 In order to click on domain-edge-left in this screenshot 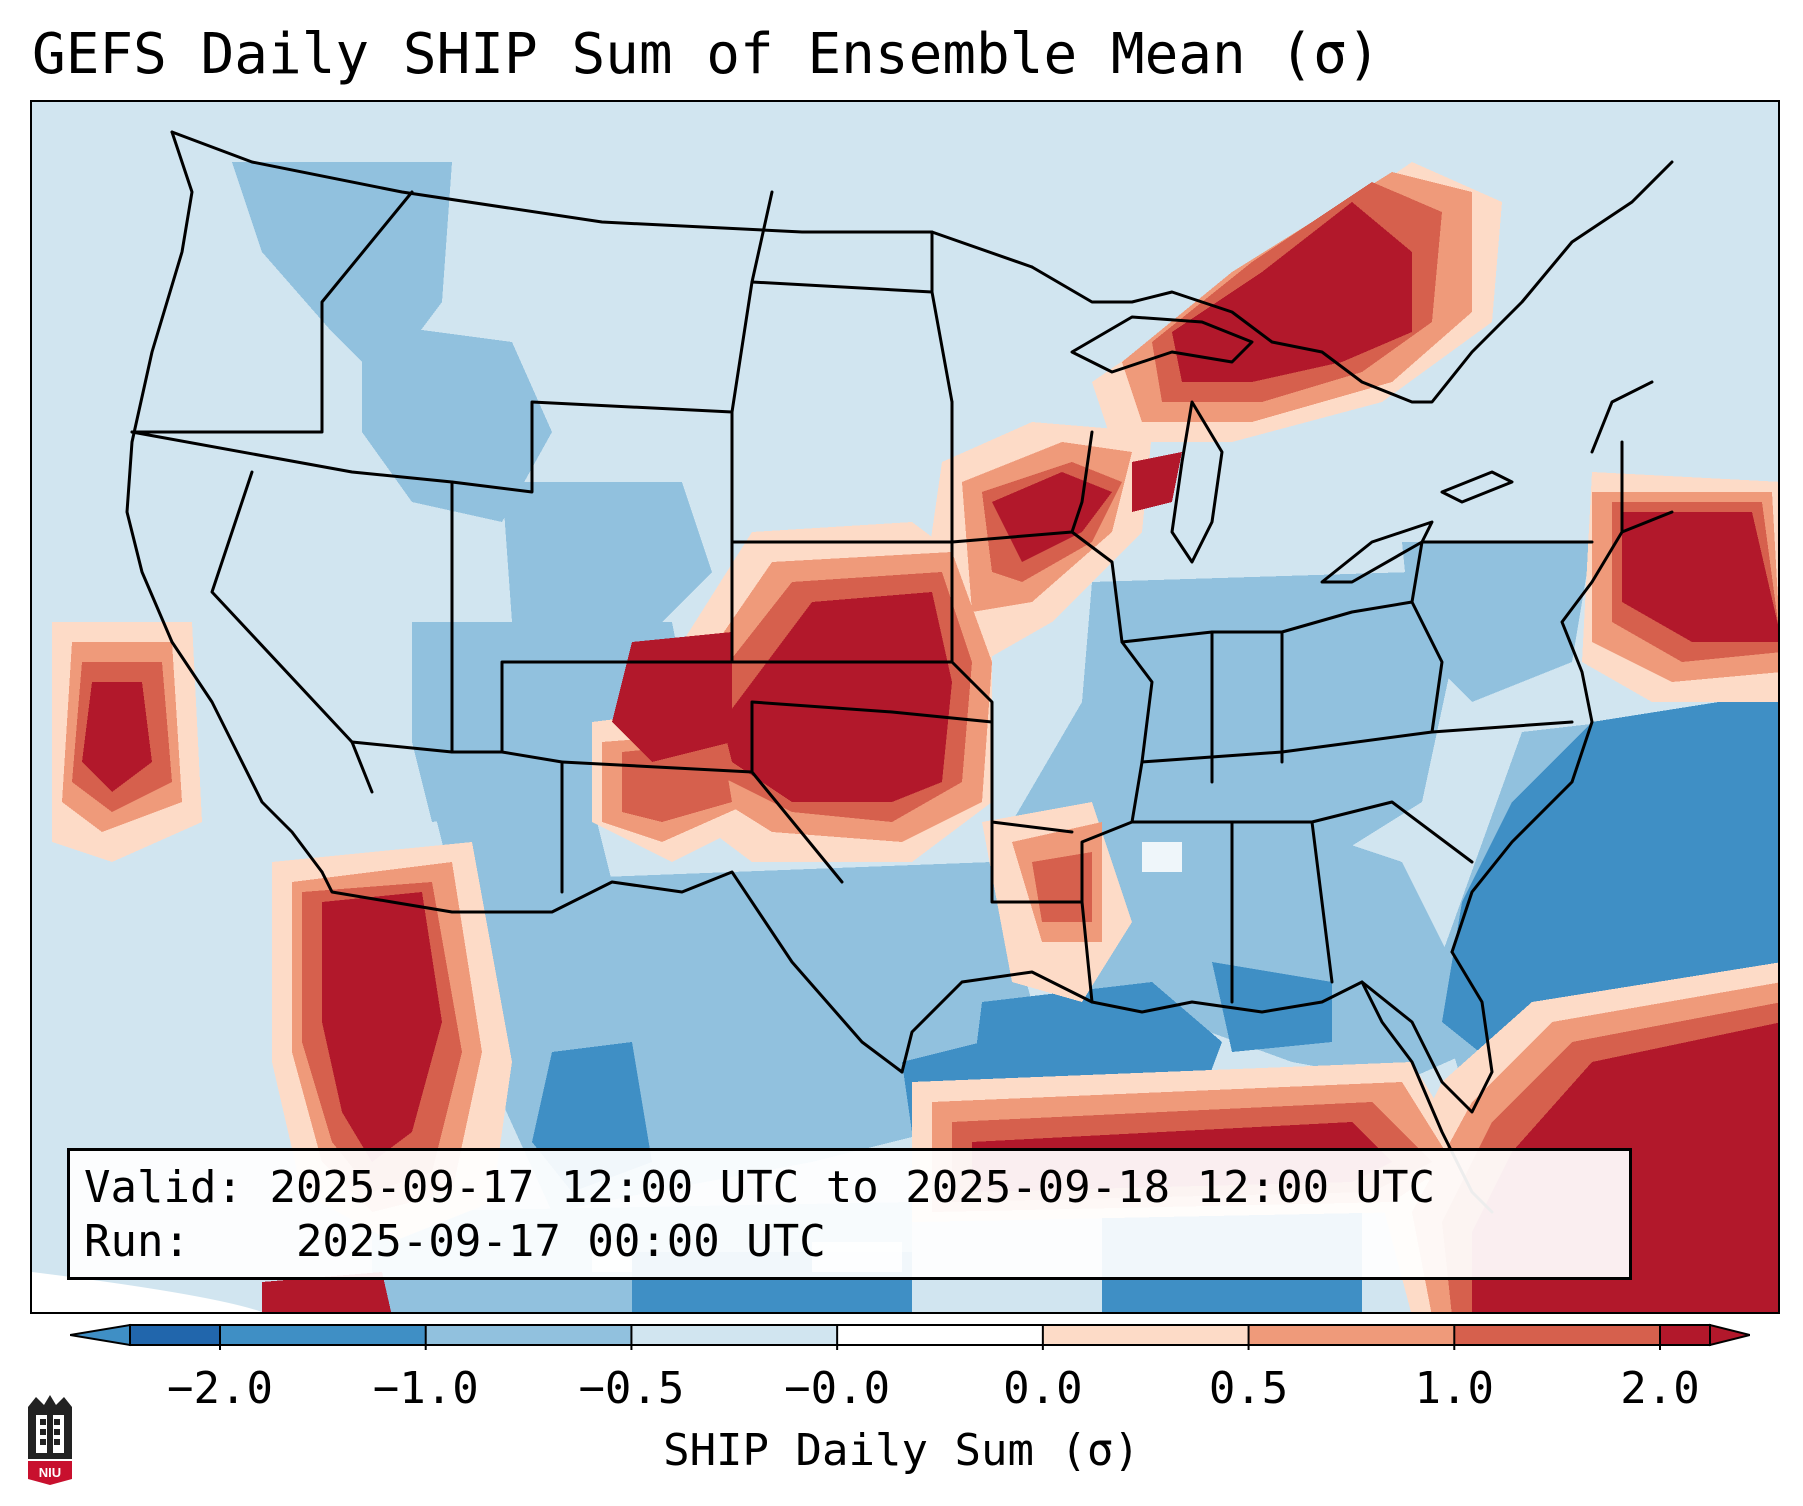, I will do `click(147, 1292)`.